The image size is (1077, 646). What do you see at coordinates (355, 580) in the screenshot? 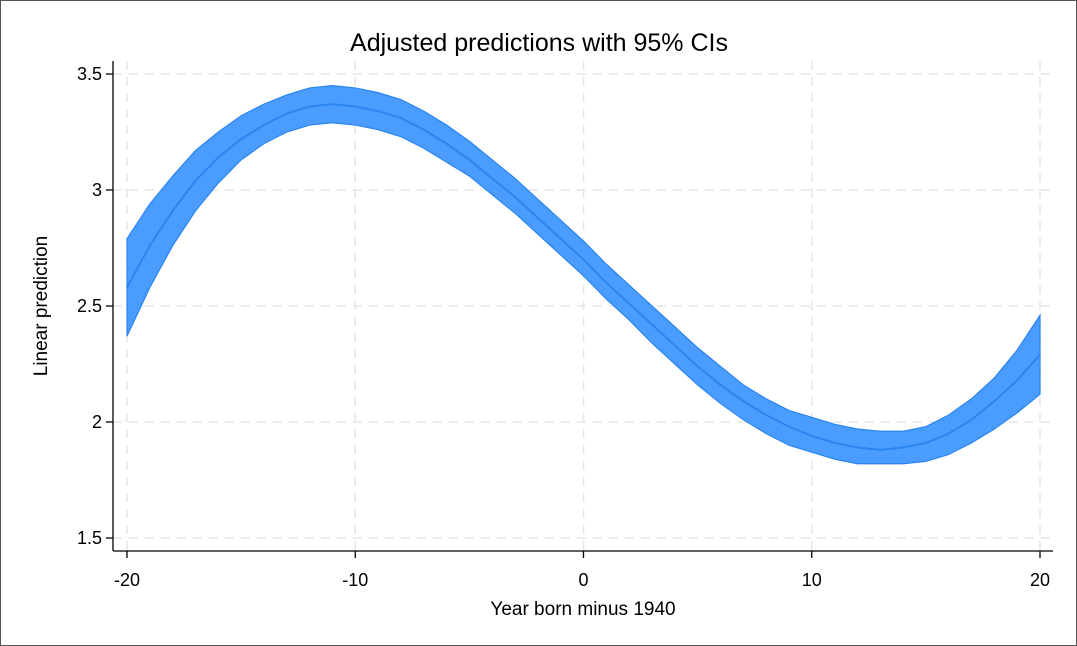
I see `x-tick-label: -10` at bounding box center [355, 580].